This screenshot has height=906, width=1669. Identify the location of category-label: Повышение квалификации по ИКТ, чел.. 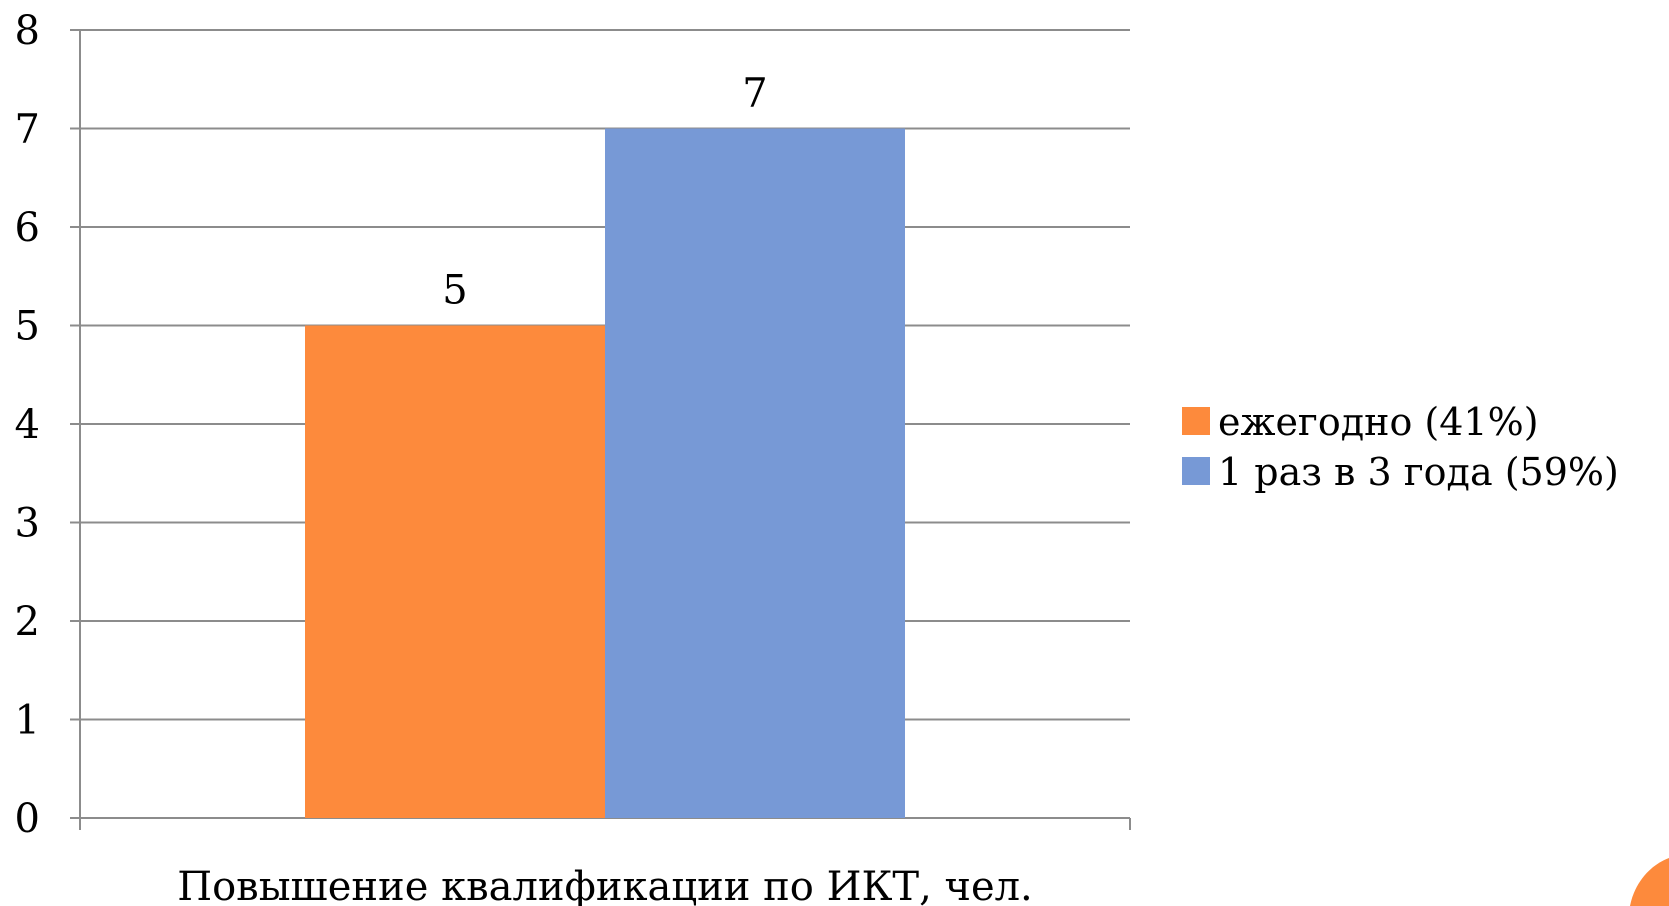
(605, 885).